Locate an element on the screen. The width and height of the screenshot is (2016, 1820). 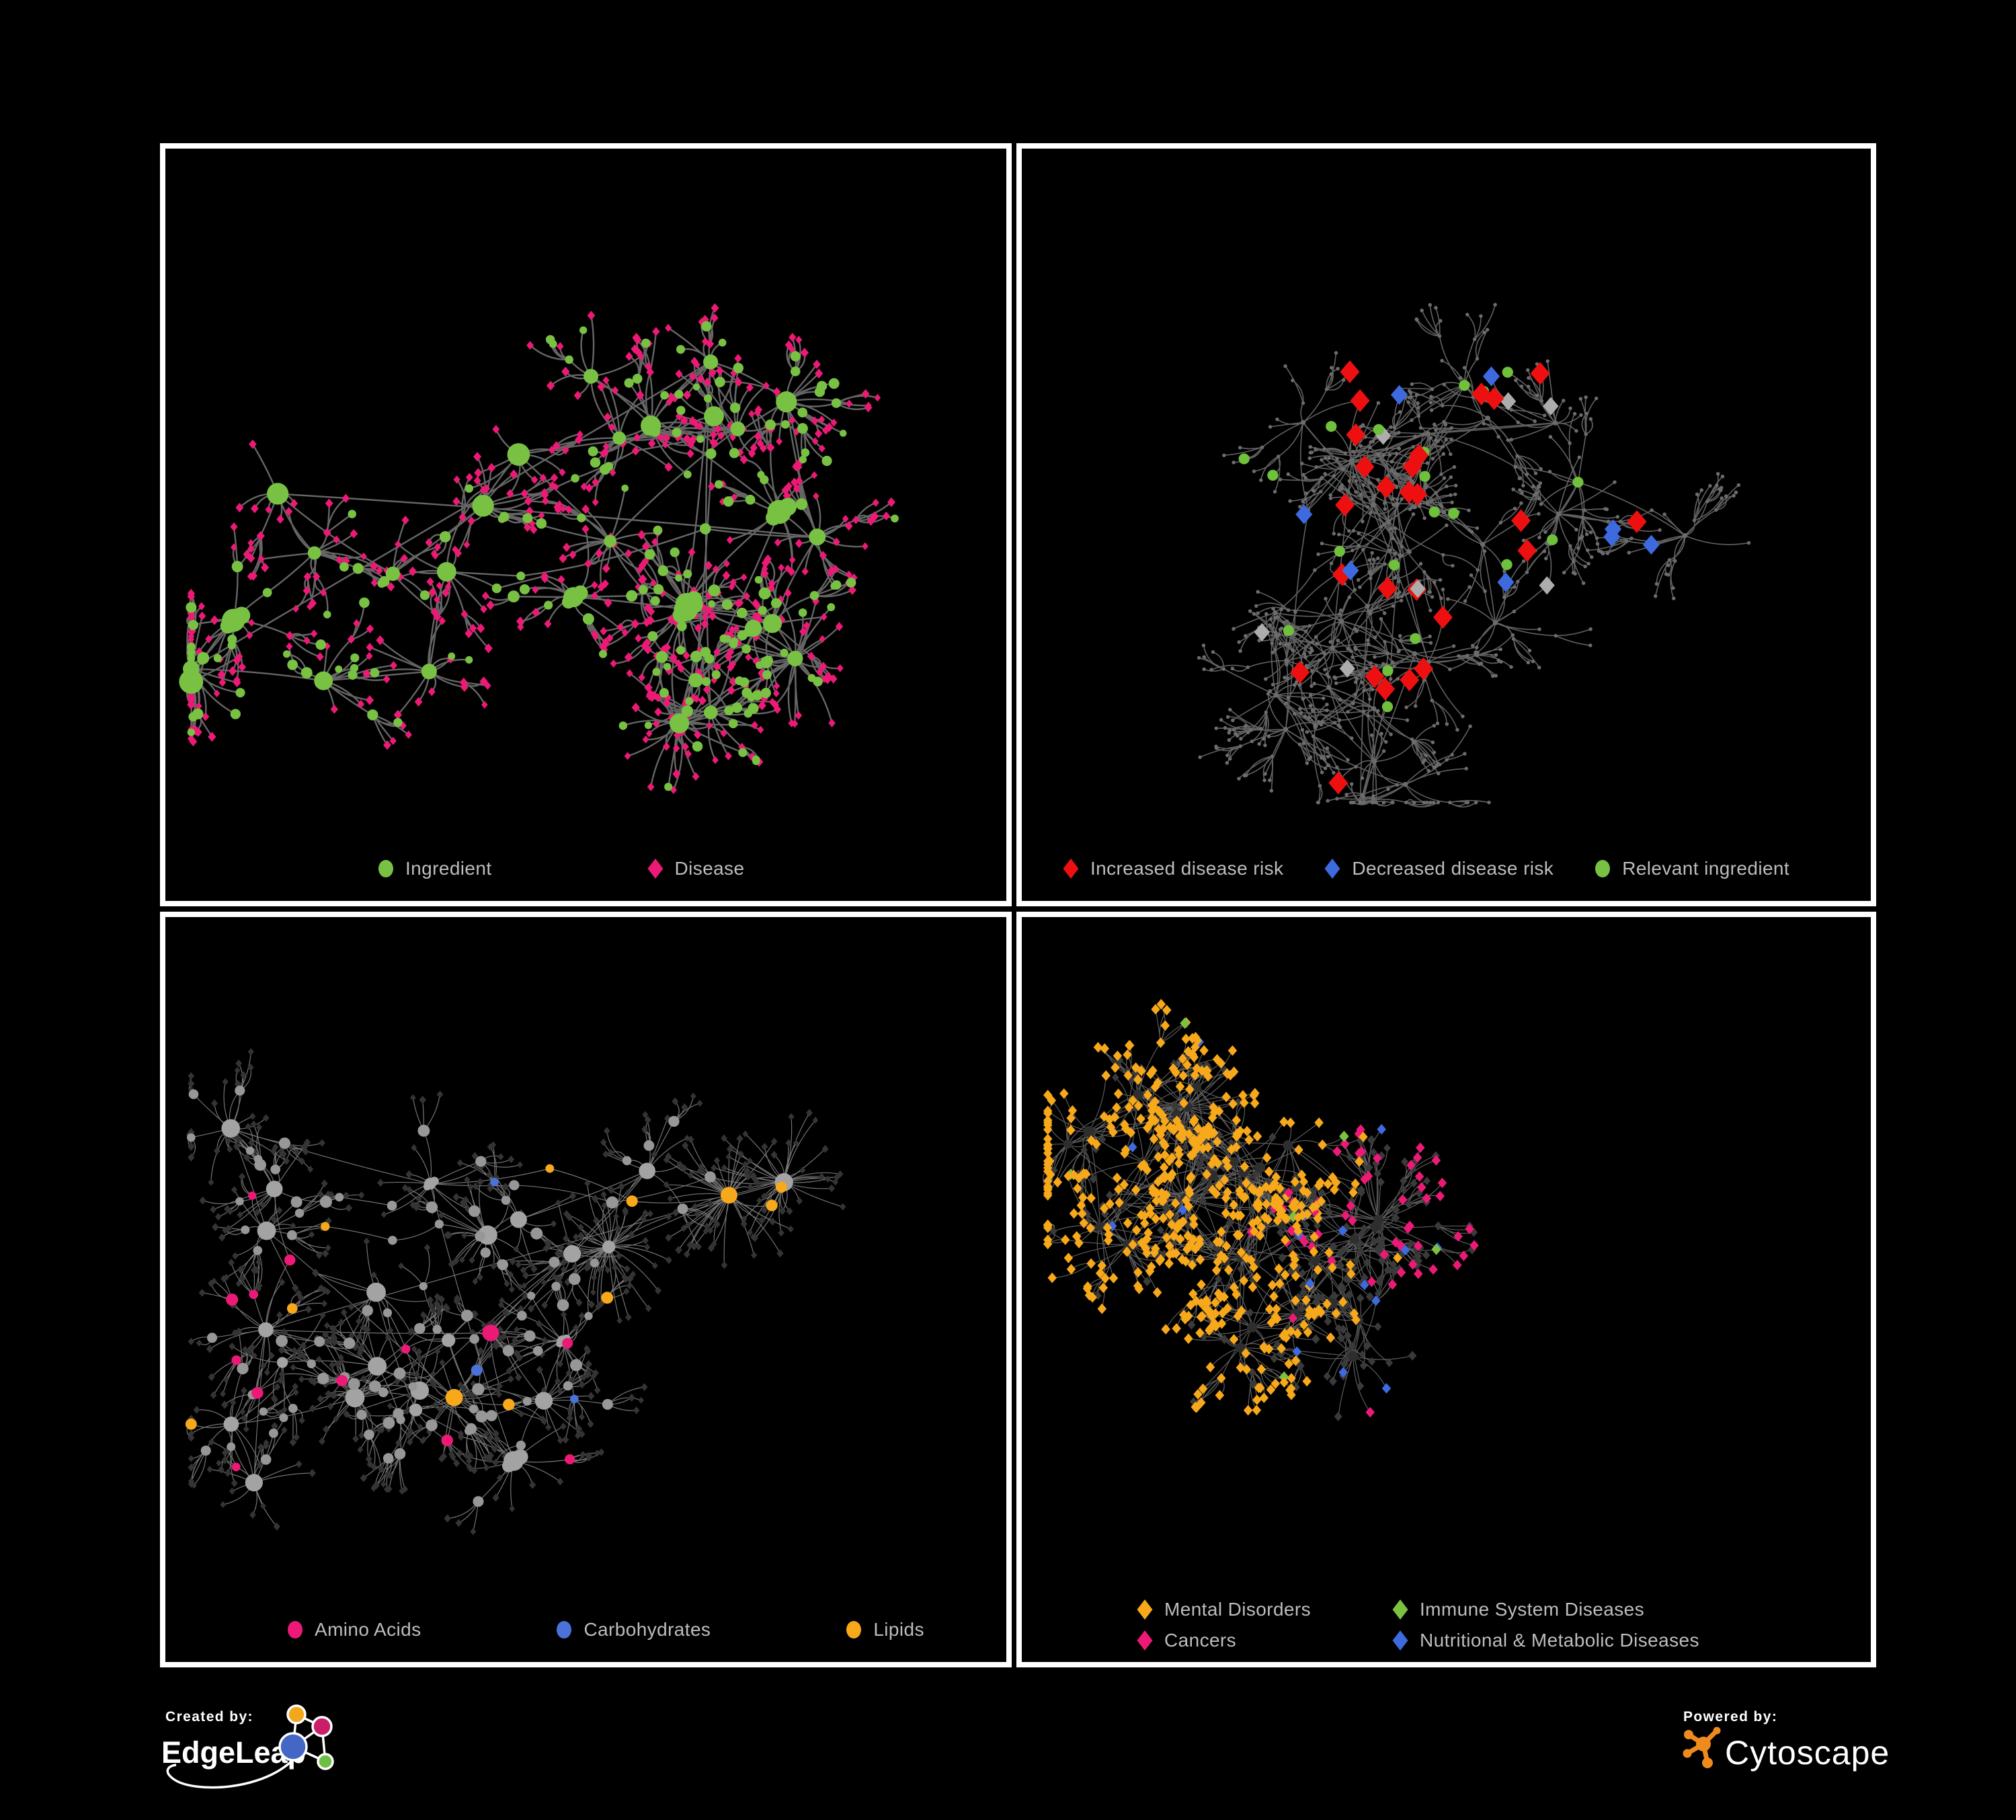
powered-by-label: Powered by: is located at coordinates (1730, 1717).